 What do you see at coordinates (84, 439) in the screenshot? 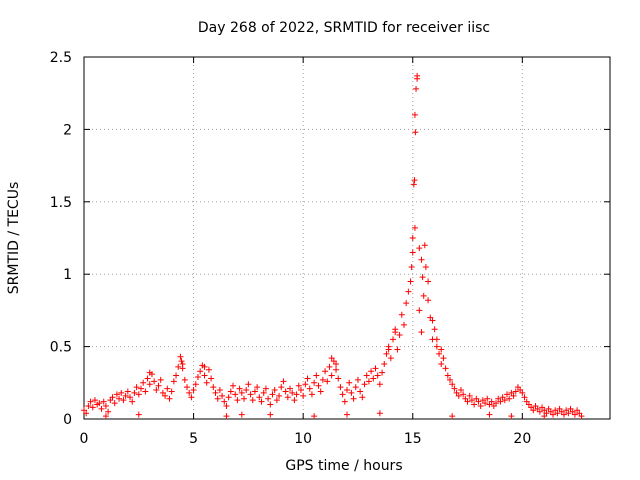
I see `x-tick-label: 0` at bounding box center [84, 439].